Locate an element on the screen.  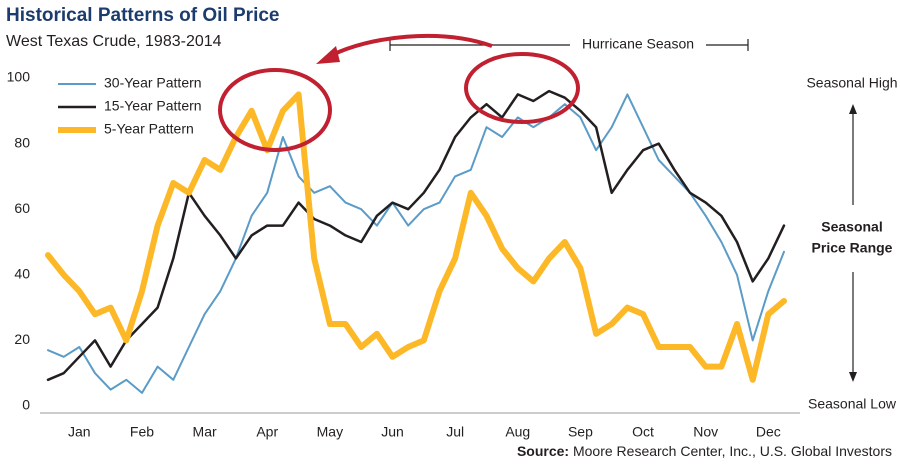
legend-label: 5-Year Pattern is located at coordinates (149, 129).